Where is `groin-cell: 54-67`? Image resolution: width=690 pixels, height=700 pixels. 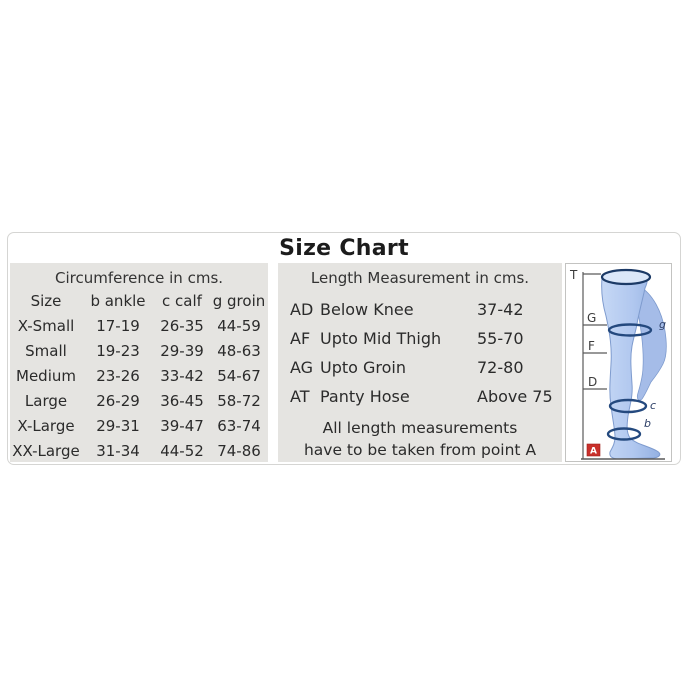
groin-cell: 54-67 is located at coordinates (239, 376).